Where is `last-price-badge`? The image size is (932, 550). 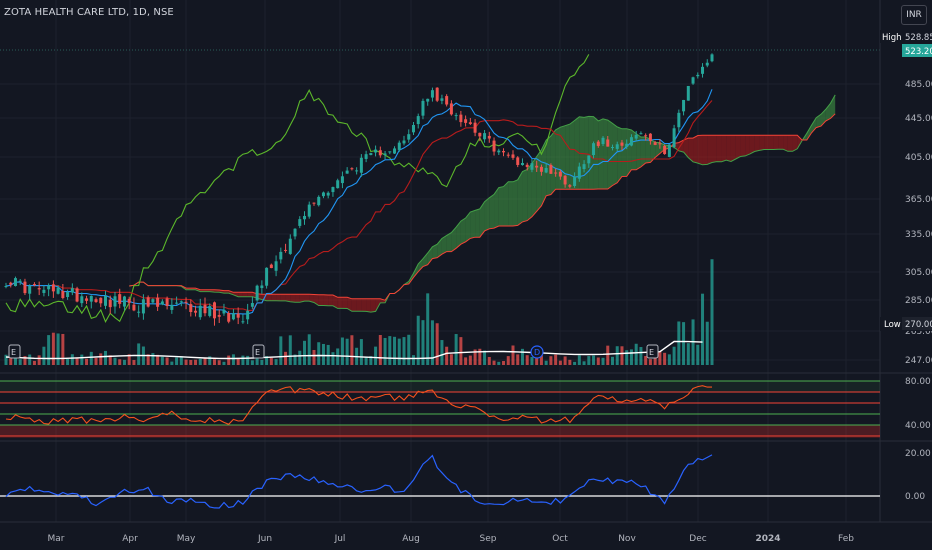 last-price-badge is located at coordinates (917, 50).